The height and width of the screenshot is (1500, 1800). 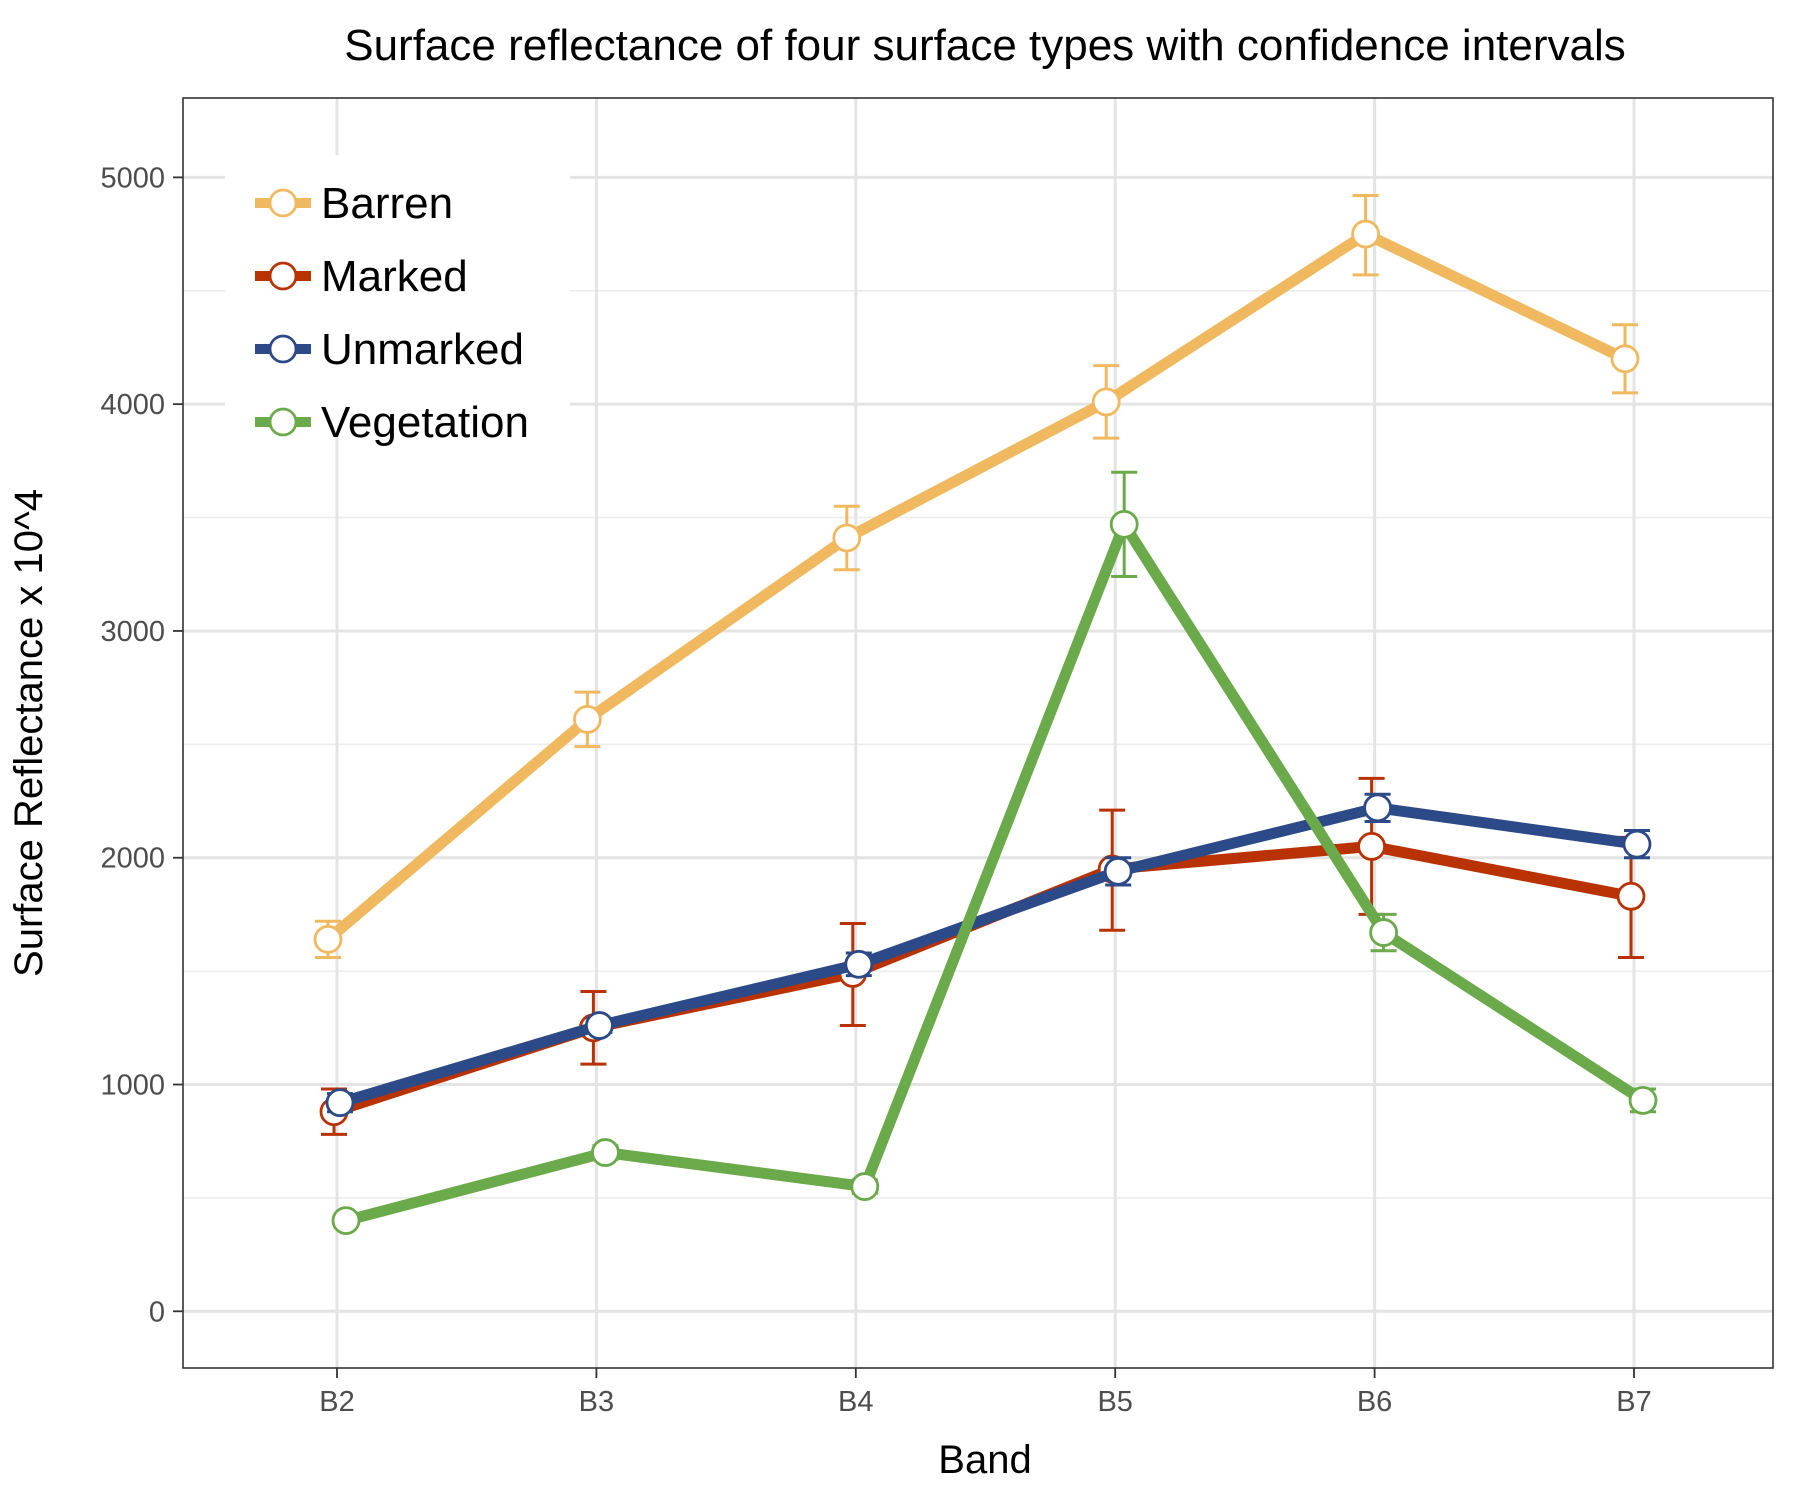 I want to click on x-tick-label: B7, so click(x=1633, y=1402).